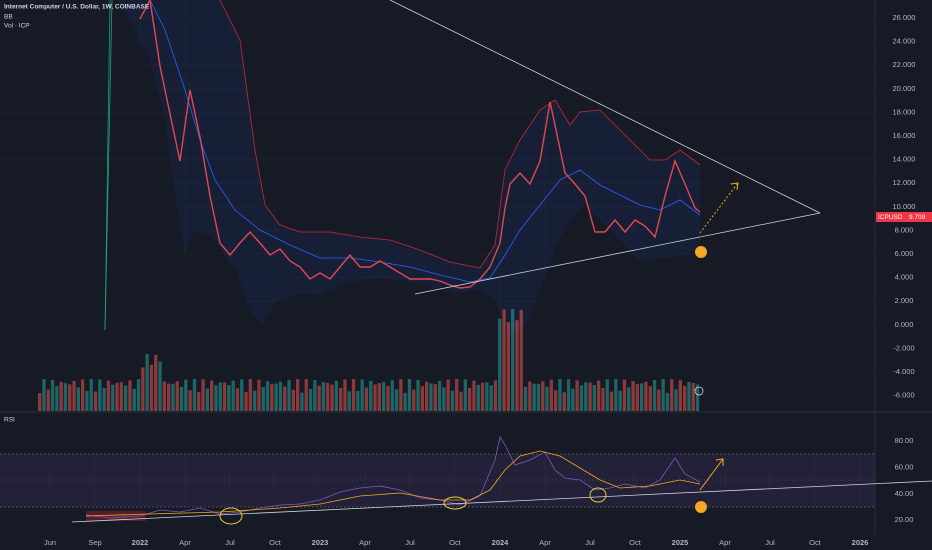 The image size is (932, 550). Describe the element at coordinates (501, 542) in the screenshot. I see `time-axis-label: 2024` at that location.